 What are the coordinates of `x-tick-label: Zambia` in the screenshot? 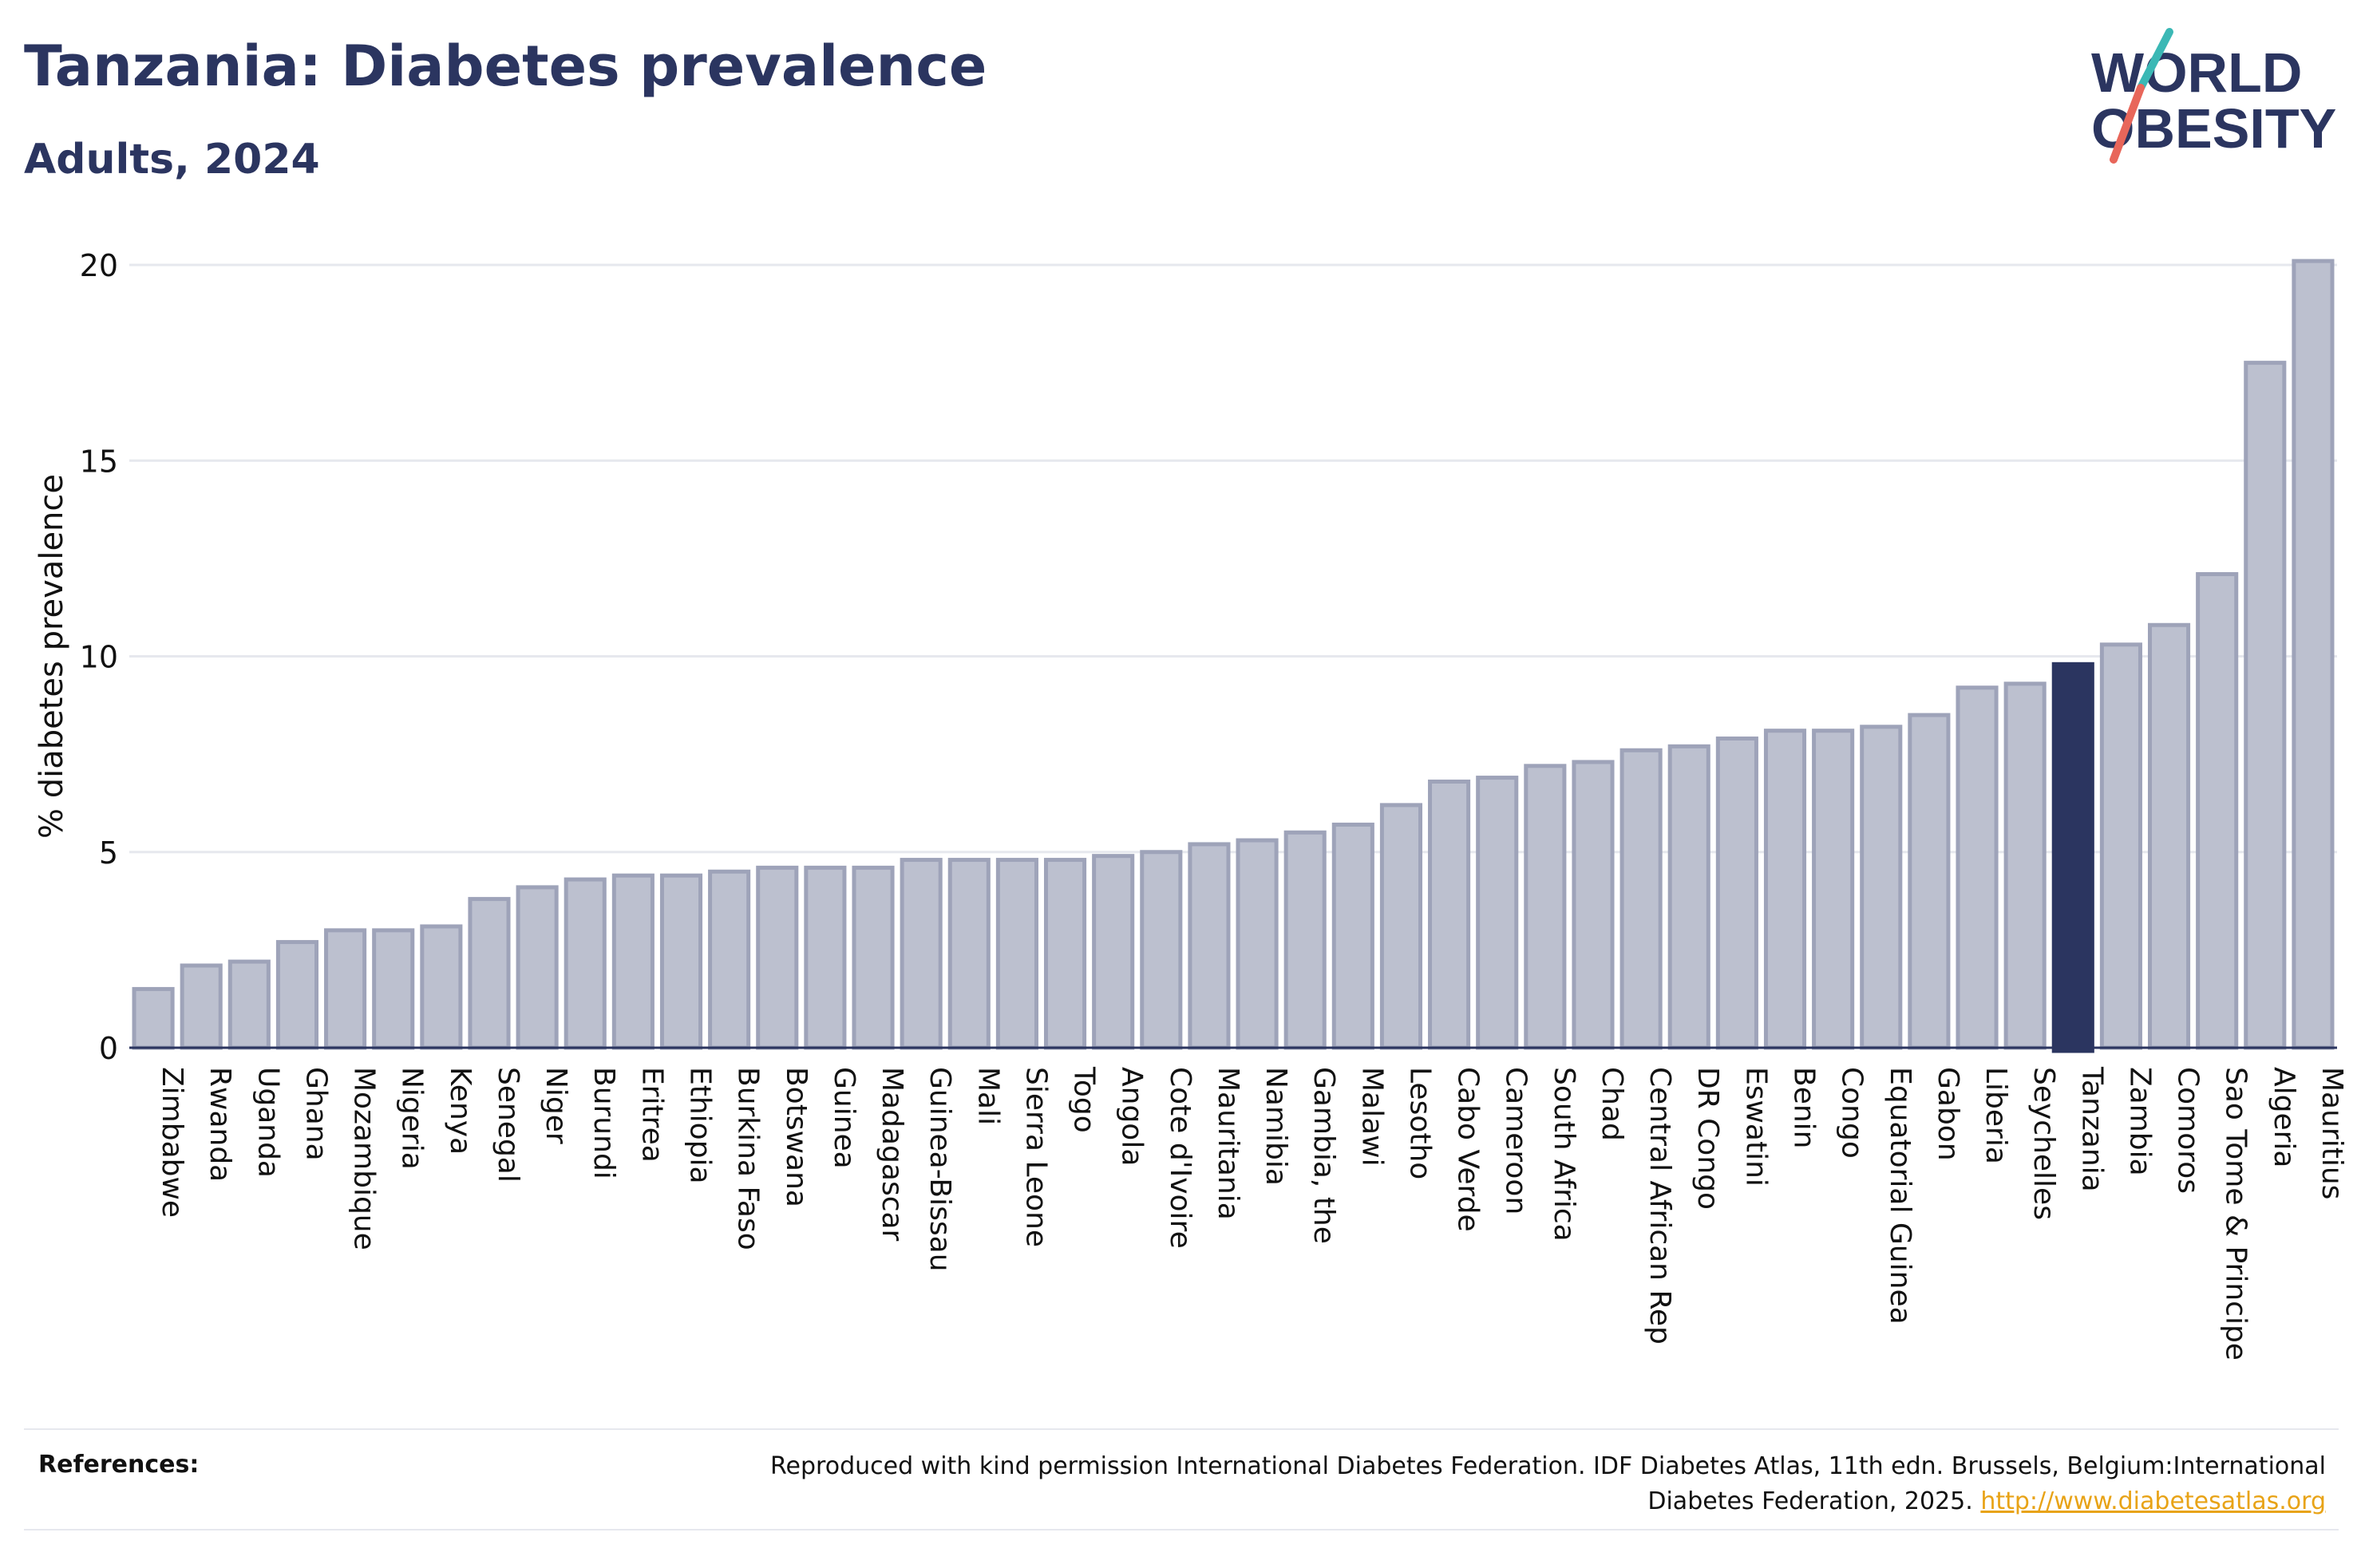 It's located at (2139, 1121).